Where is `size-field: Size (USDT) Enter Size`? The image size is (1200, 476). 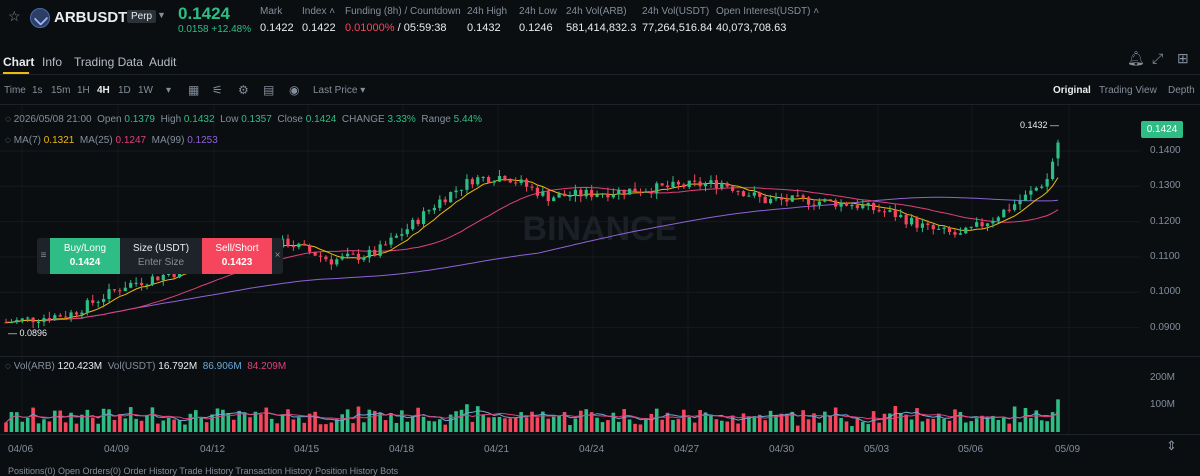
size-field: Size (USDT) Enter Size is located at coordinates (161, 255).